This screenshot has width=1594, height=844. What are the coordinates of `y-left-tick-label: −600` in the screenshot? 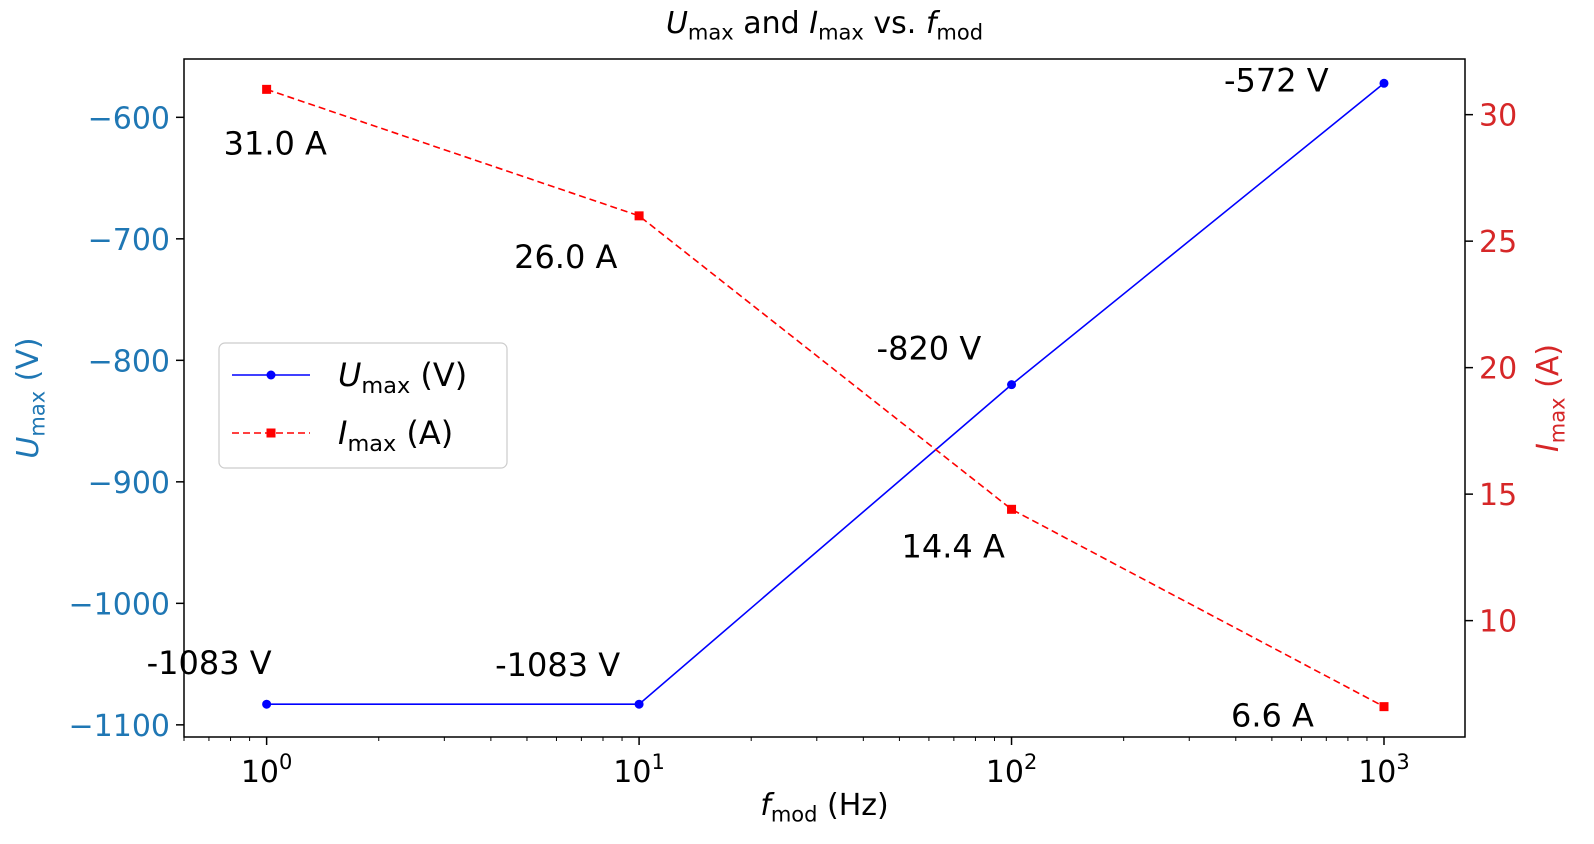 It's located at (129, 118).